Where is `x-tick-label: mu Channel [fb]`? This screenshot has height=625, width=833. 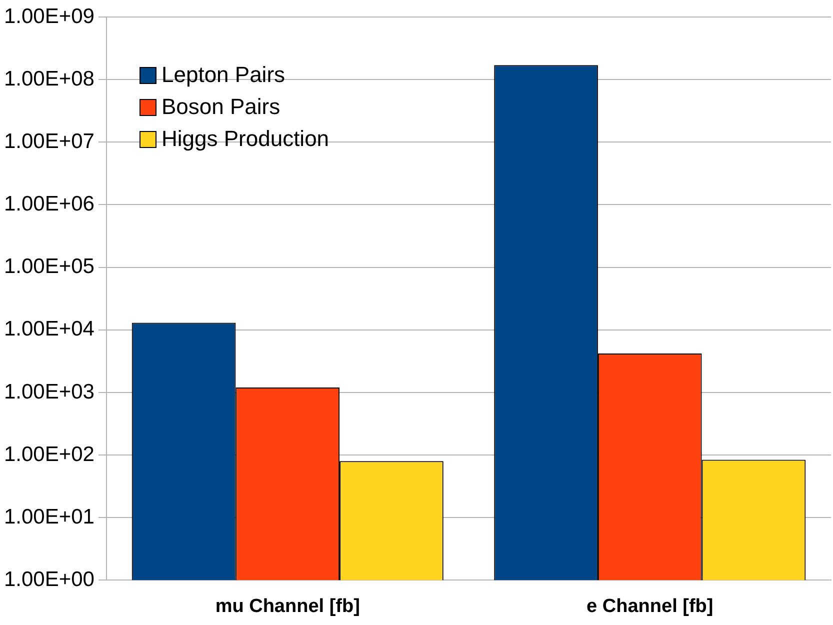 x-tick-label: mu Channel [fb] is located at coordinates (287, 606).